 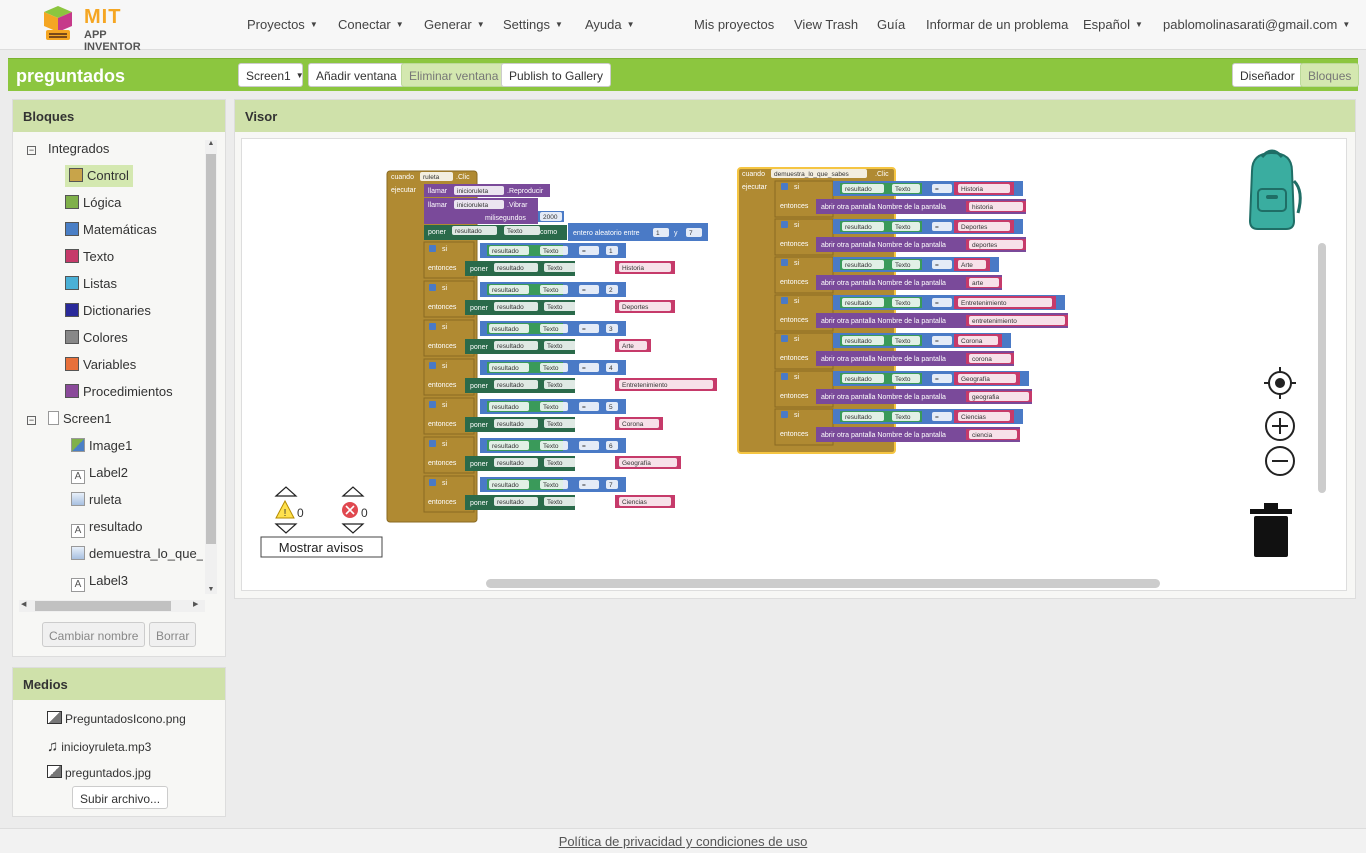 What do you see at coordinates (286, 491) in the screenshot?
I see `warning-prev-arrow-icon` at bounding box center [286, 491].